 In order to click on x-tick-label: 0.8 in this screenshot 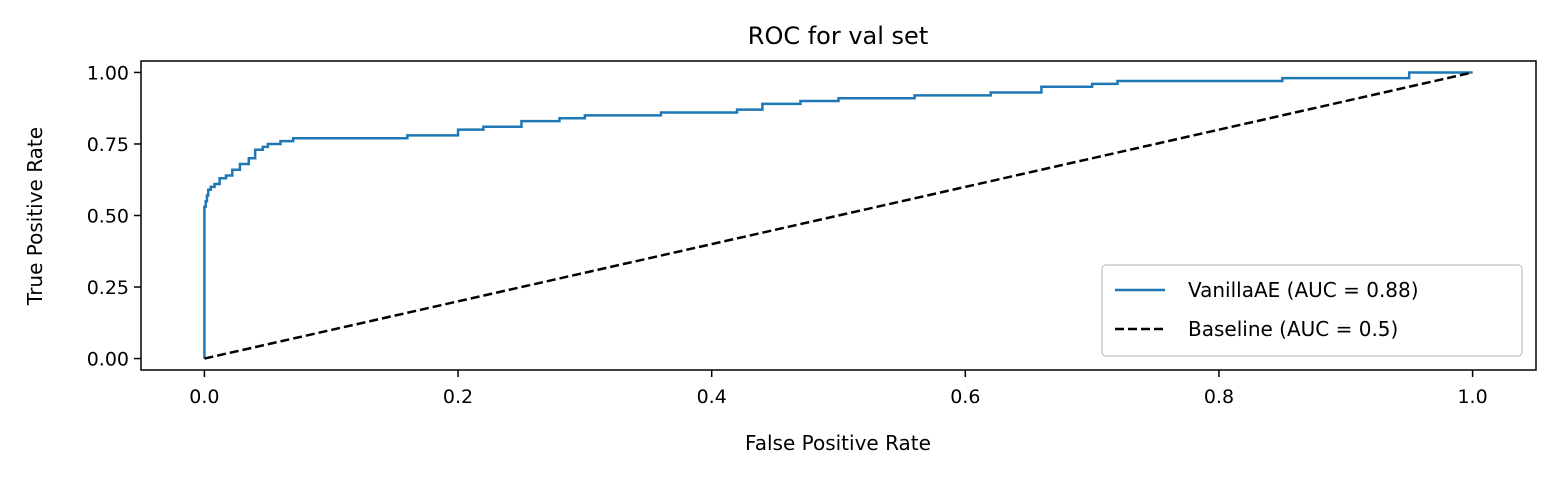, I will do `click(1219, 397)`.